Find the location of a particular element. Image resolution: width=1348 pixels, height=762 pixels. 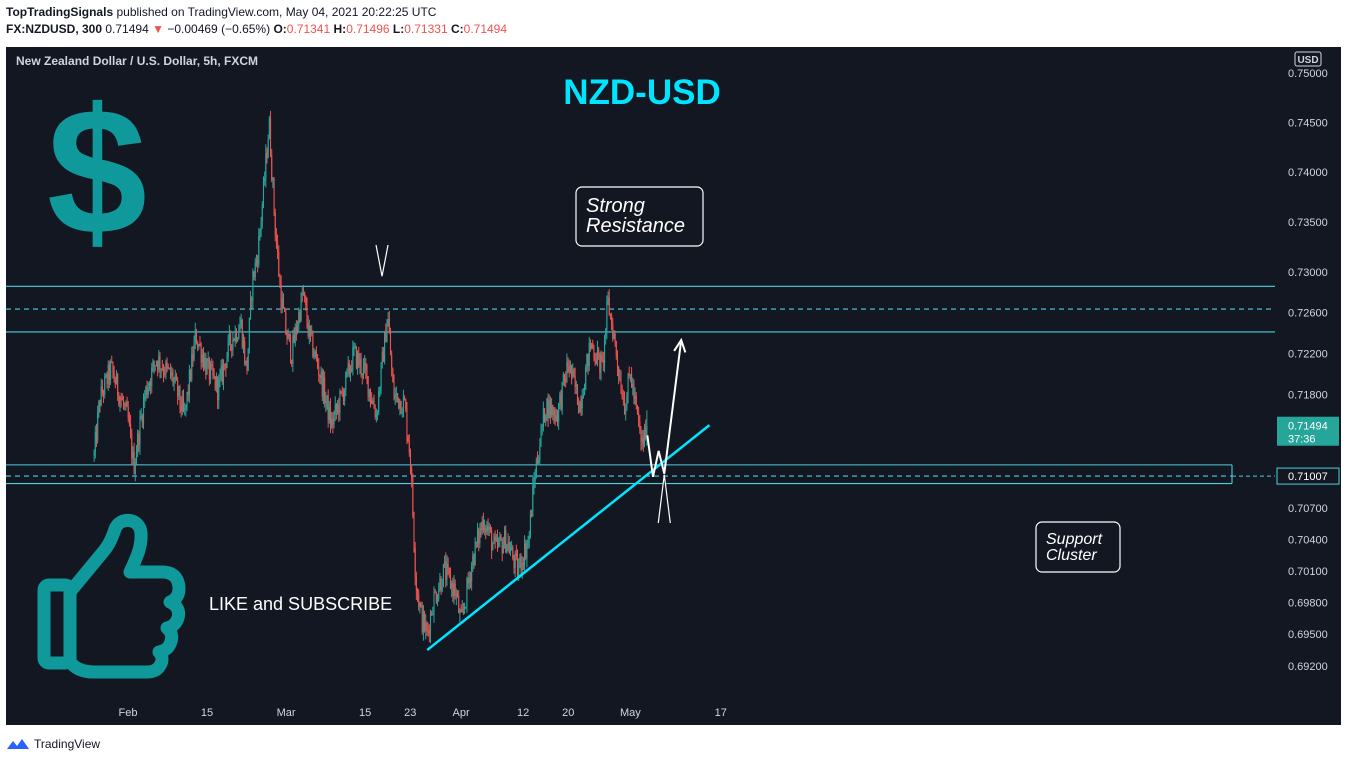

y-tick-label: 0.71800 is located at coordinates (1308, 395).